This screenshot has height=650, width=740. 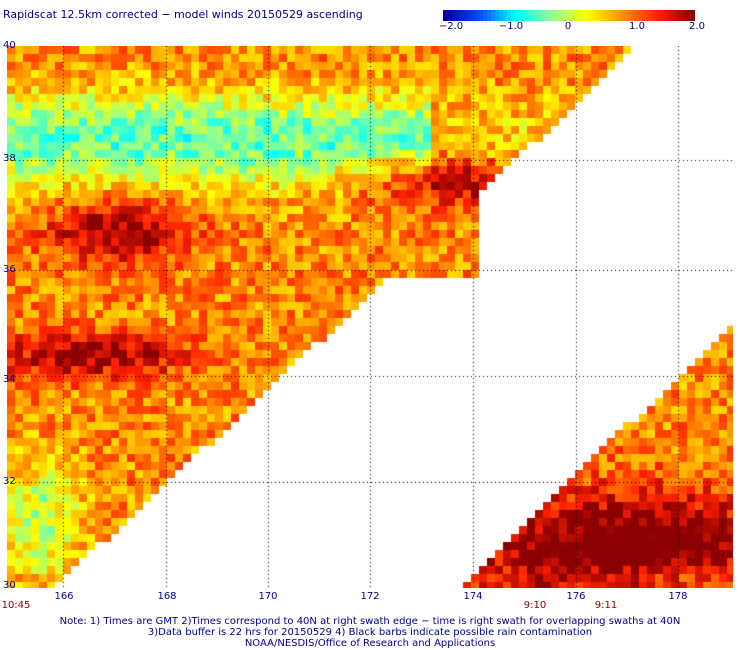 What do you see at coordinates (9, 269) in the screenshot?
I see `latitude-label: 36` at bounding box center [9, 269].